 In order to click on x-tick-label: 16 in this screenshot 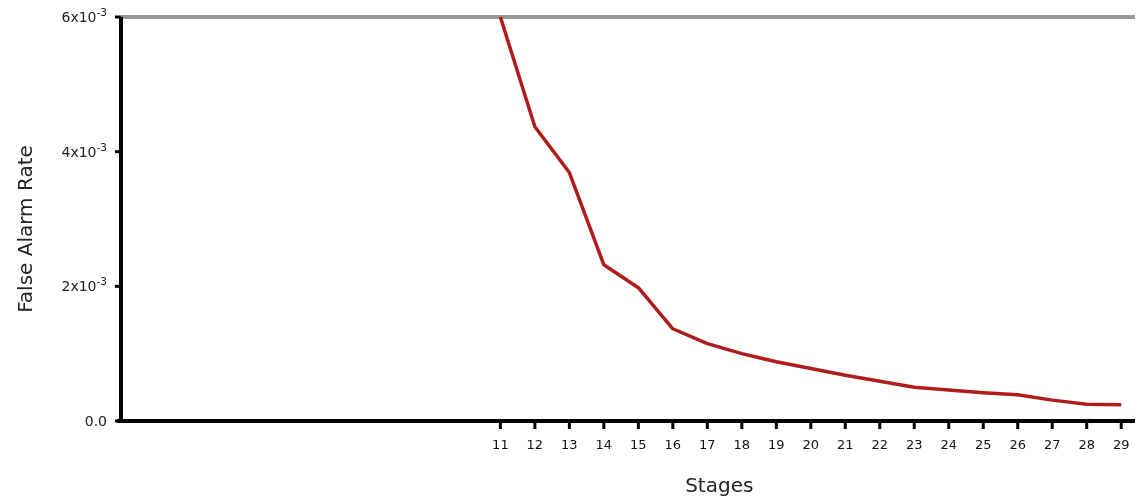, I will do `click(673, 444)`.